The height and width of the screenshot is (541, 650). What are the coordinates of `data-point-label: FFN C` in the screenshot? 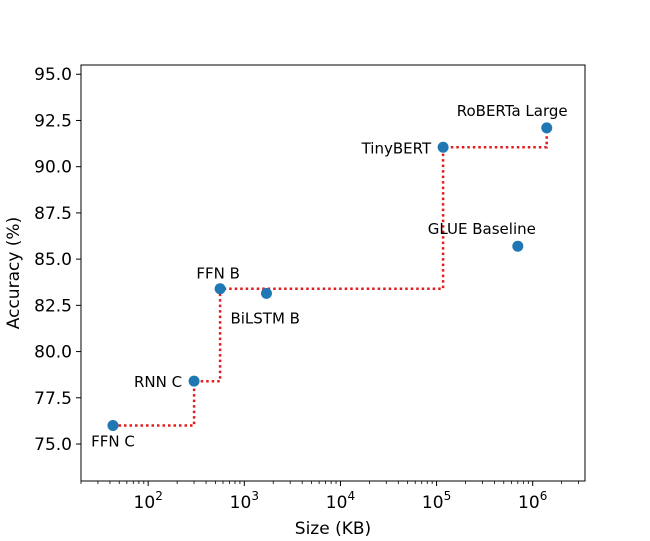 It's located at (113, 442).